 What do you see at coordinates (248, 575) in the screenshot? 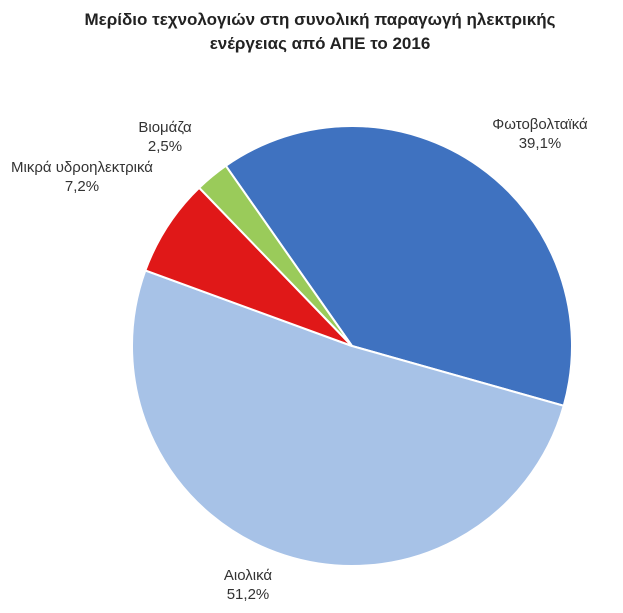
I see `category-label: Αιολικά` at bounding box center [248, 575].